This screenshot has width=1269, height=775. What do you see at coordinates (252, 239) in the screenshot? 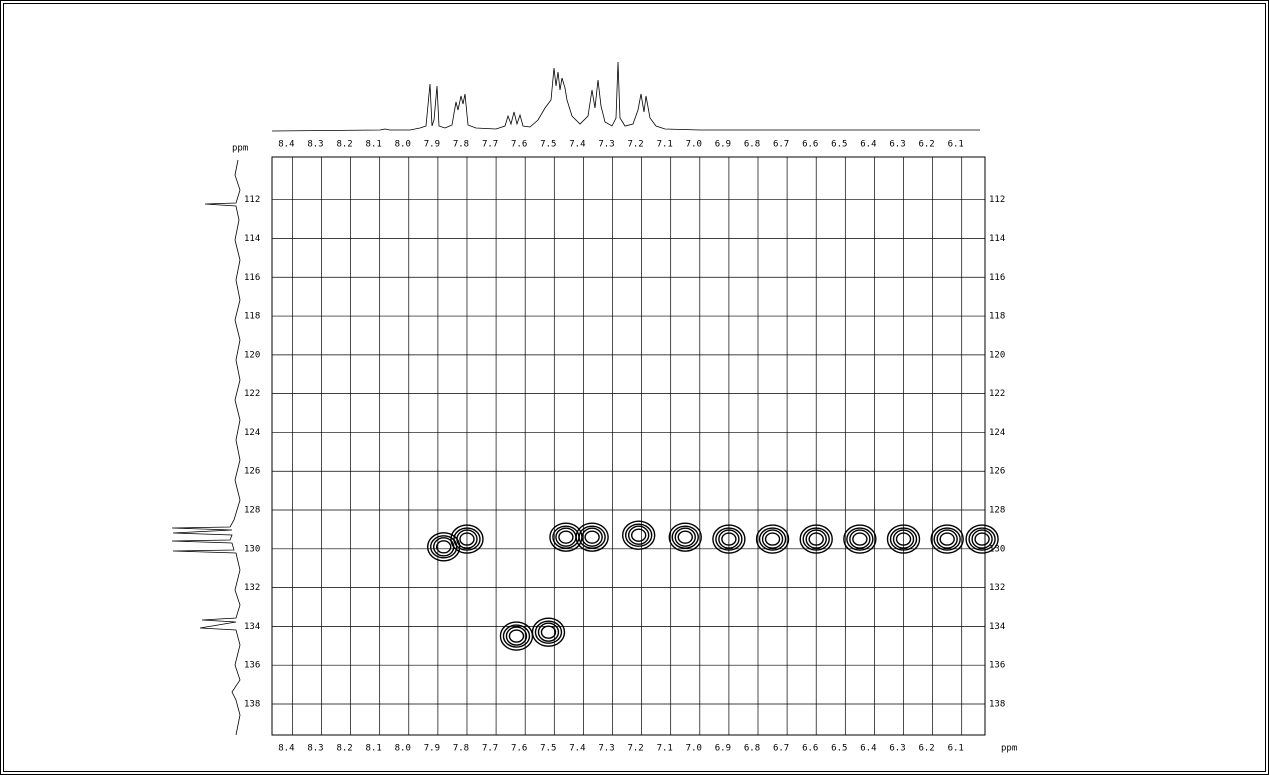
I see `y-tick-label: 114` at bounding box center [252, 239].